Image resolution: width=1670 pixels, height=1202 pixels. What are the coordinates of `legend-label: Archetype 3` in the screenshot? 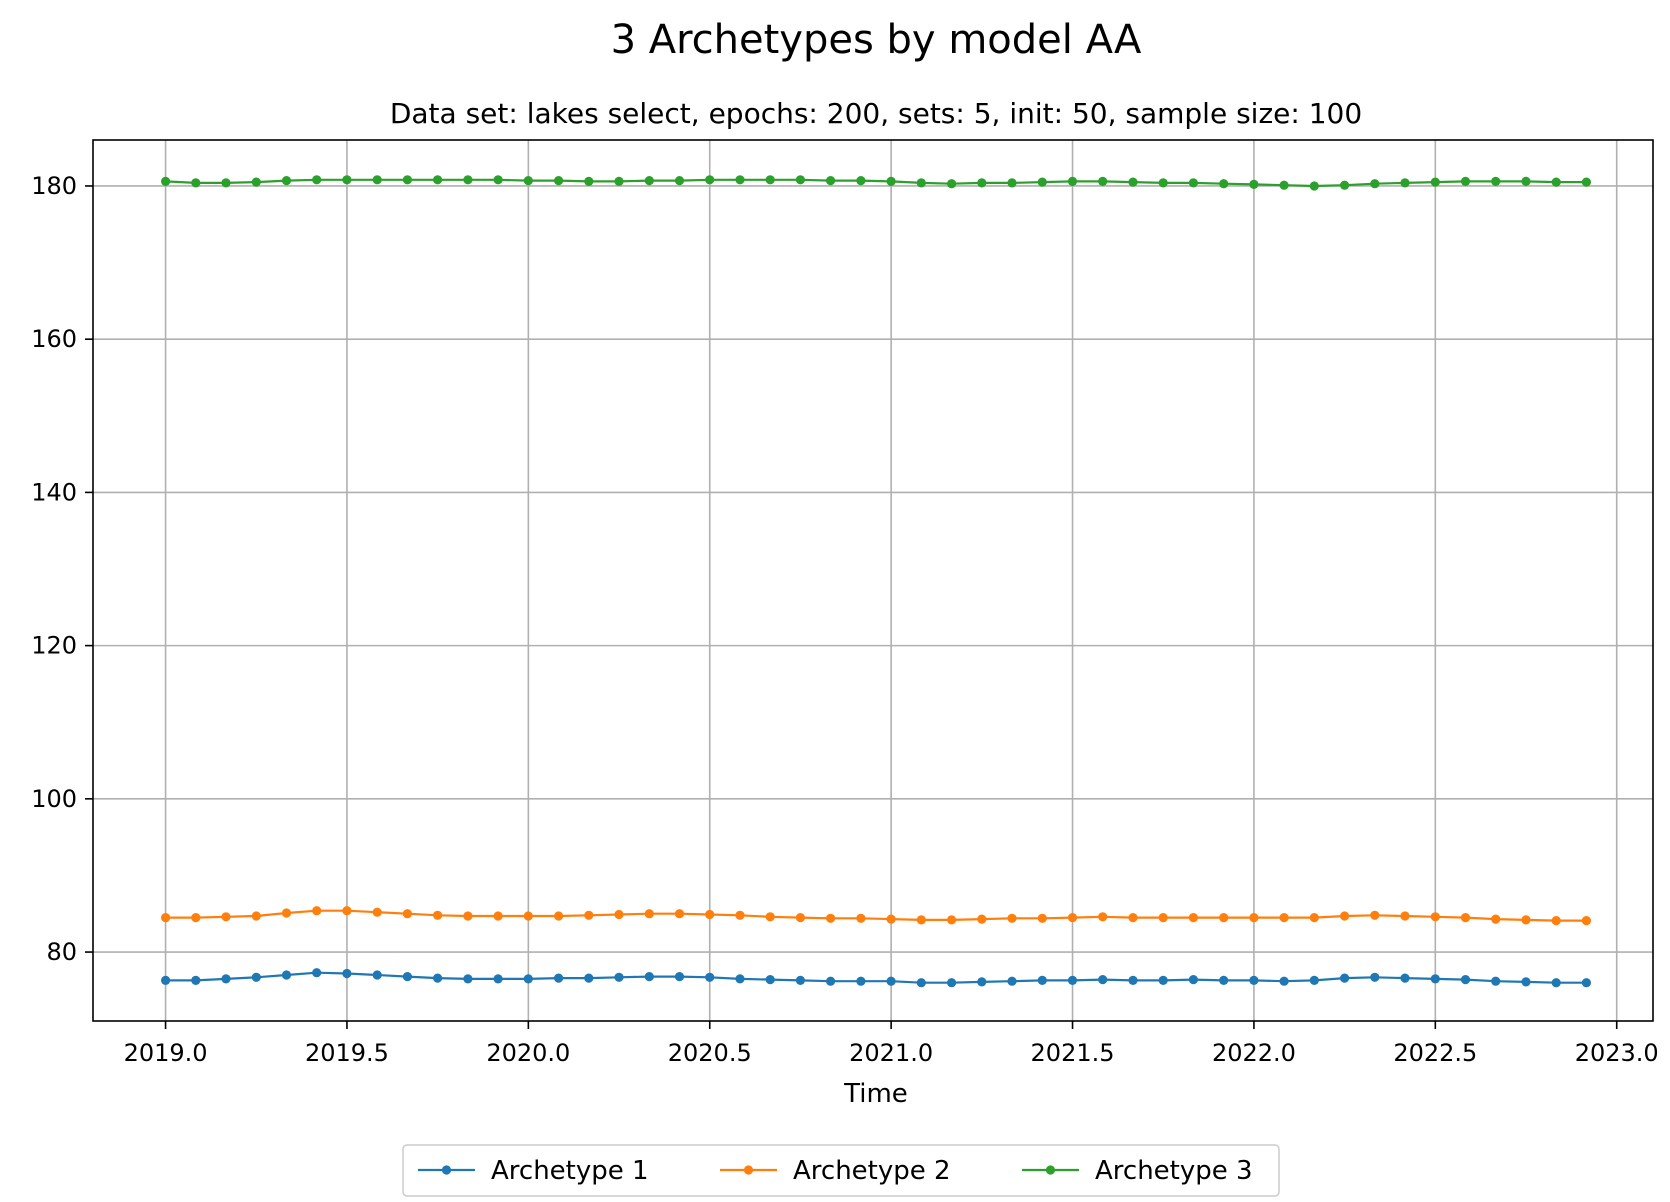 It's located at (1174, 1171).